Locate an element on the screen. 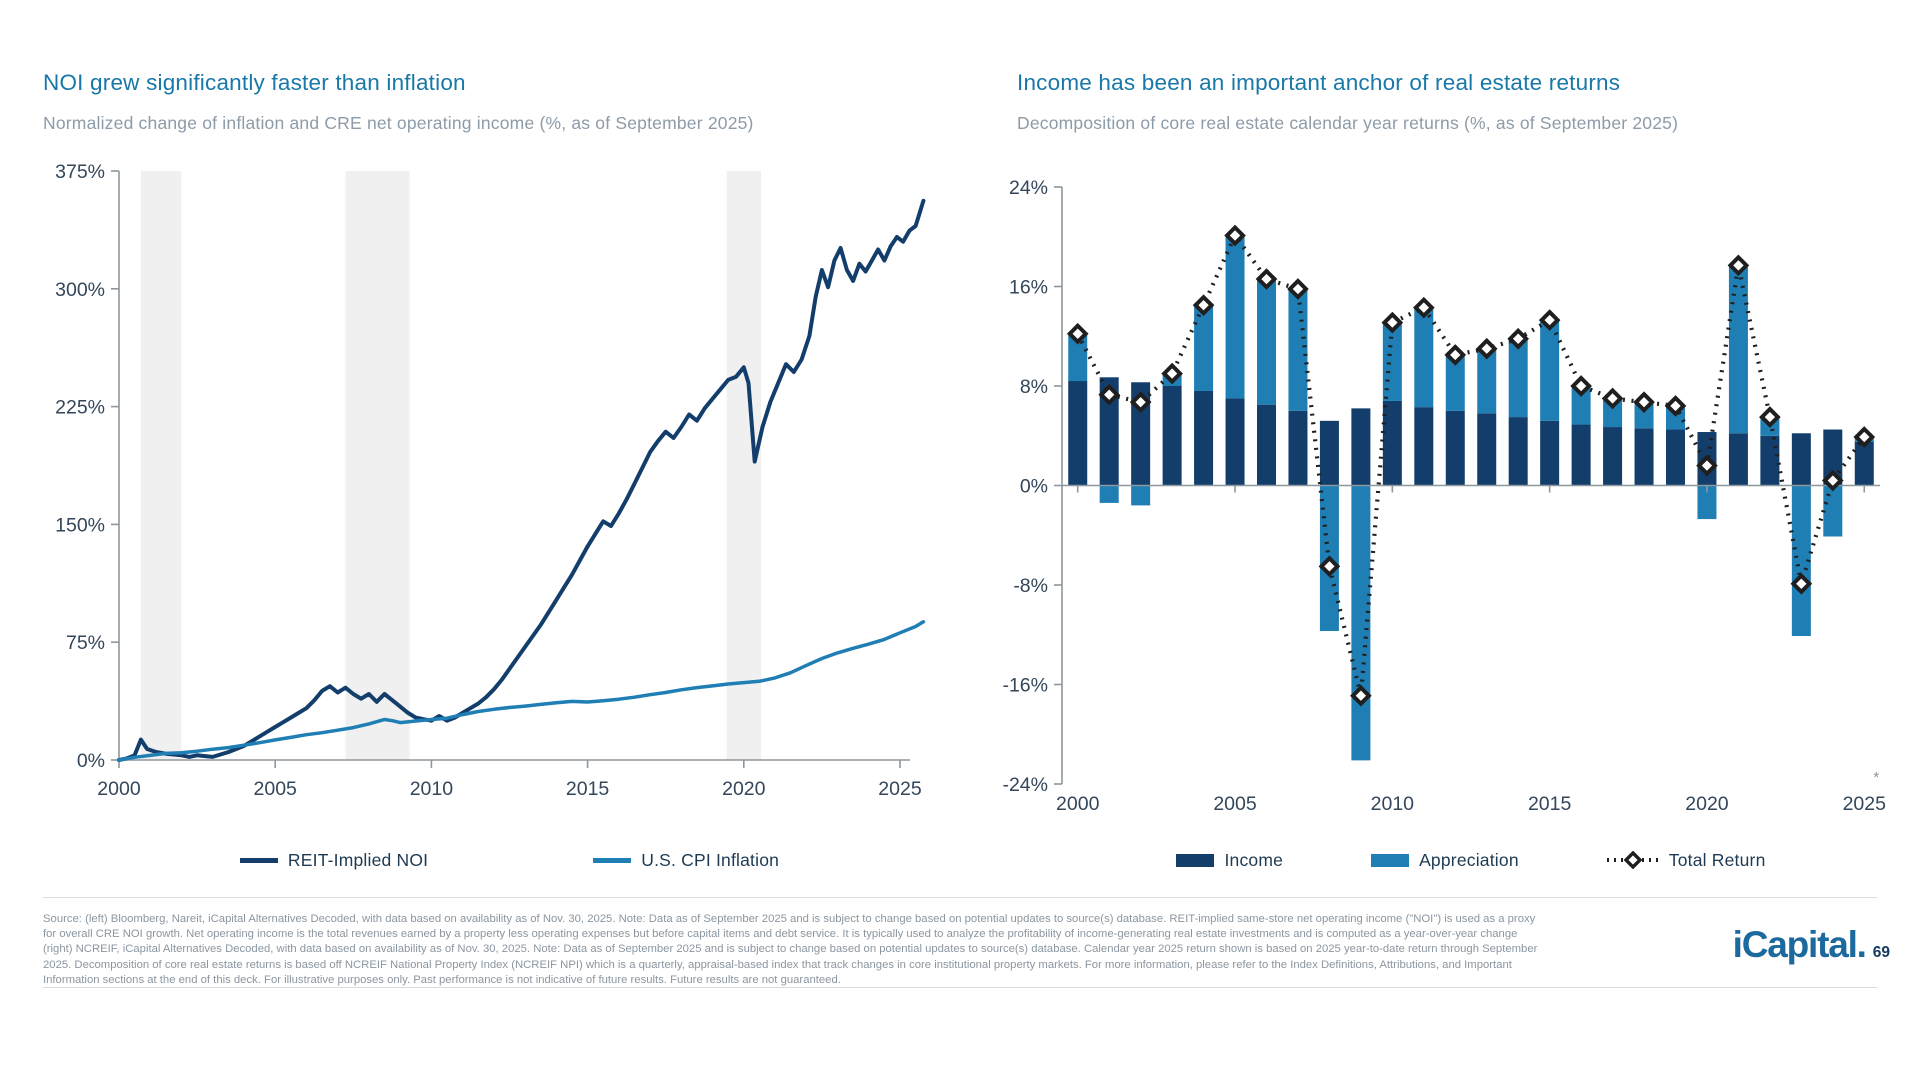 This screenshot has width=1920, height=1080. y-tick-label: 300% is located at coordinates (80, 290).